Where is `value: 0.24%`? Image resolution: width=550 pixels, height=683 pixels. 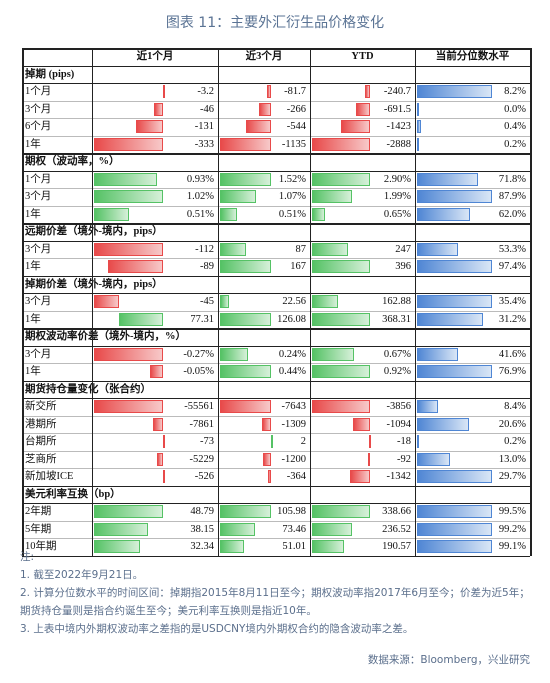
value: 0.24% is located at coordinates (292, 354).